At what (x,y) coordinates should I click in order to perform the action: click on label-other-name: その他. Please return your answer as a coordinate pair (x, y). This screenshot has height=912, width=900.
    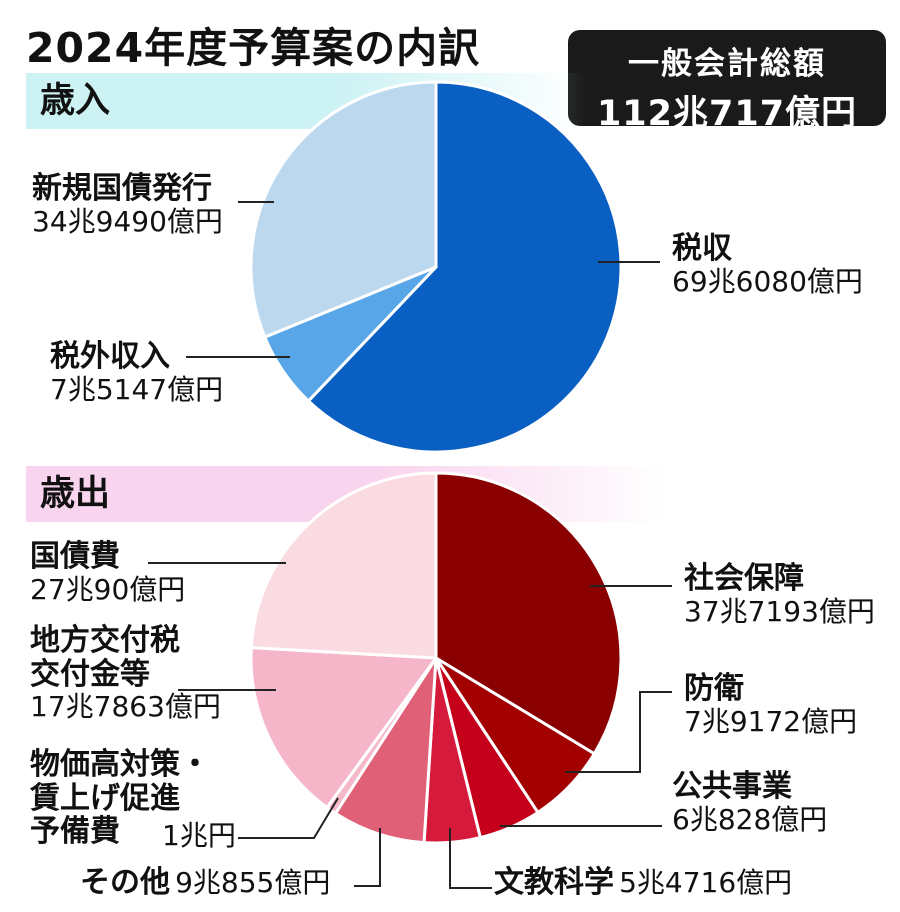
    Looking at the image, I should click on (125, 882).